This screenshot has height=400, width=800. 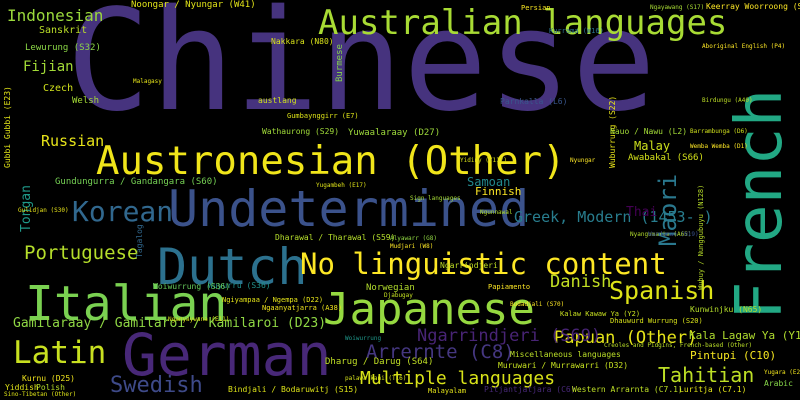 I want to click on word-swedish: Swedish, so click(x=156, y=385).